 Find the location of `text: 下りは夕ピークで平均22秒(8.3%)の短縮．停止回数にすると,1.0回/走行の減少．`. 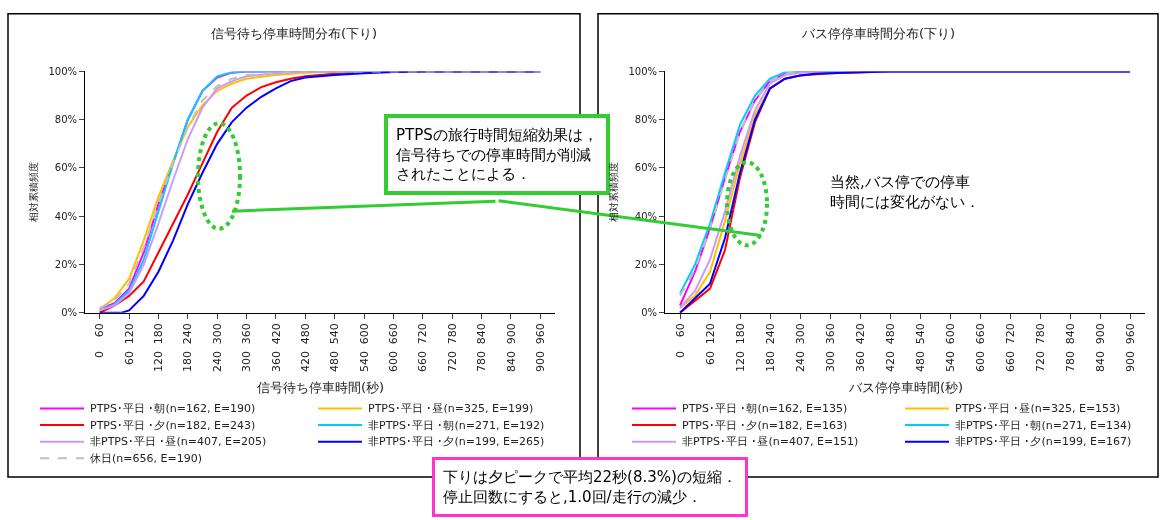

text: 下りは夕ピークで平均22秒(8.3%)の短縮．停止回数にすると,1.0回/走行の減少． is located at coordinates (590, 487).